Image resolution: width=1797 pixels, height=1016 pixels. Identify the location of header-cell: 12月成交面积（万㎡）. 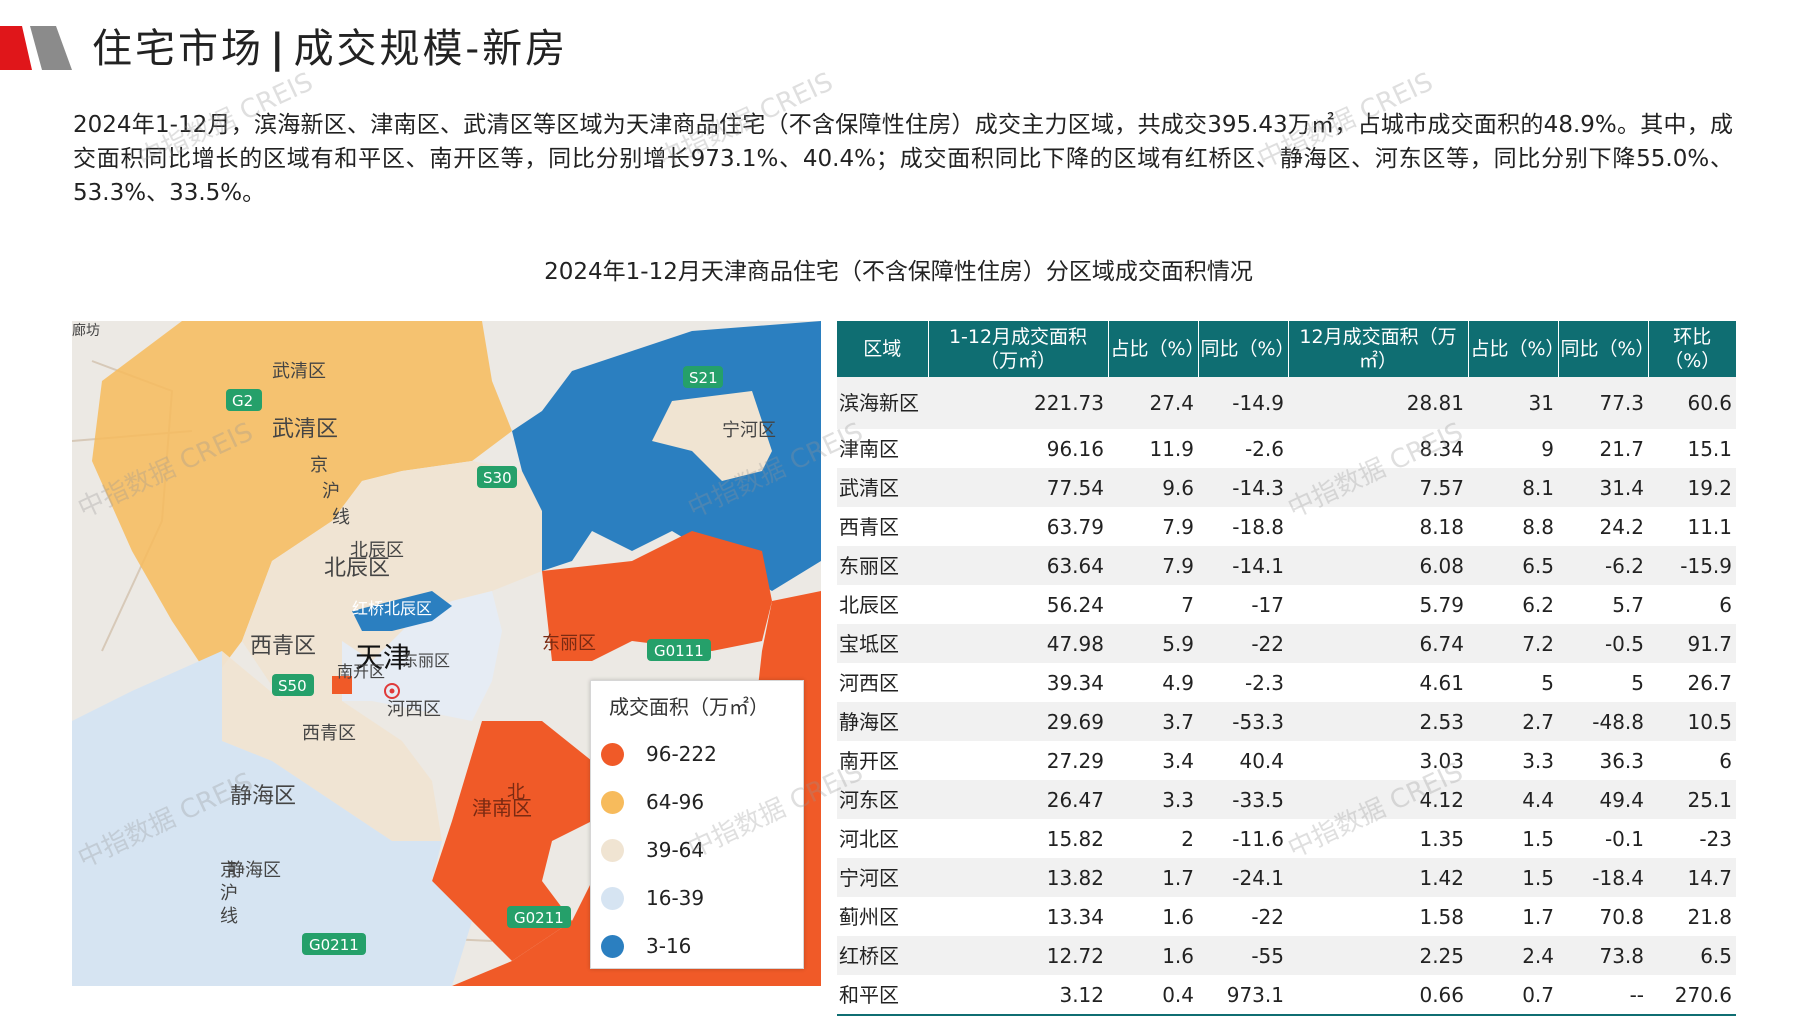
(1377, 349).